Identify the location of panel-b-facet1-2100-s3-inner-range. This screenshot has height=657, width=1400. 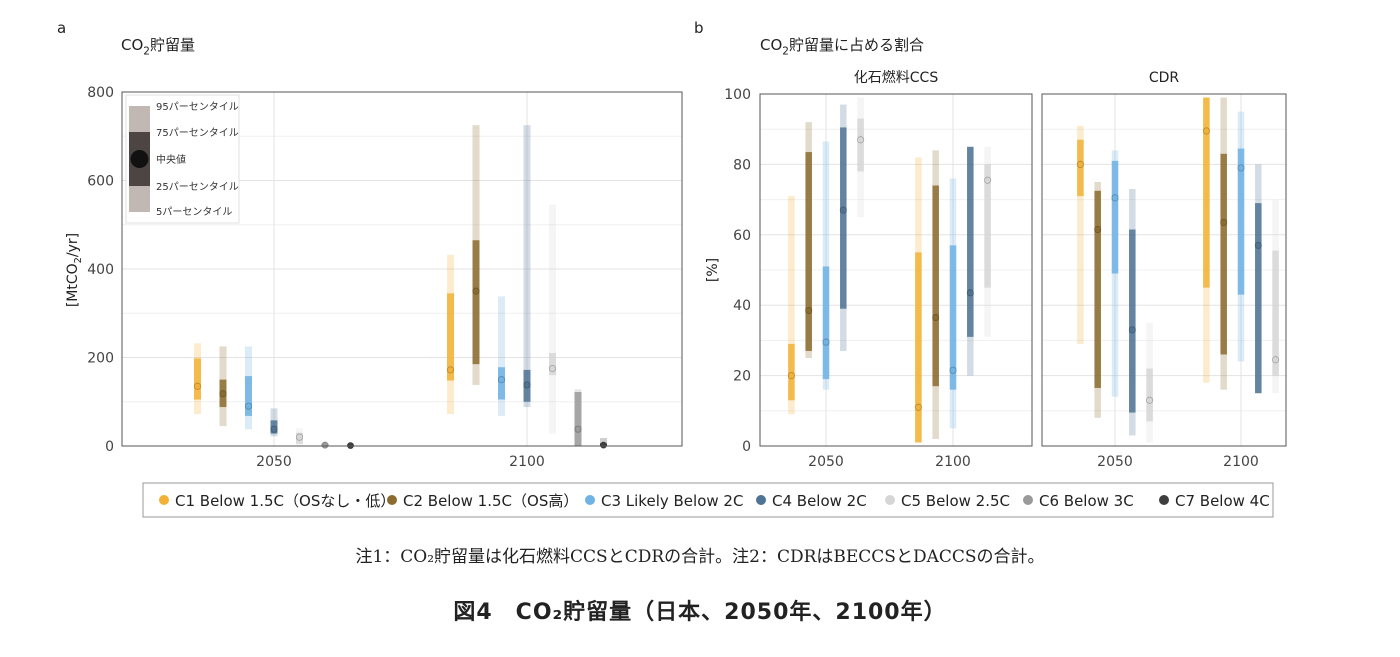
(953, 317).